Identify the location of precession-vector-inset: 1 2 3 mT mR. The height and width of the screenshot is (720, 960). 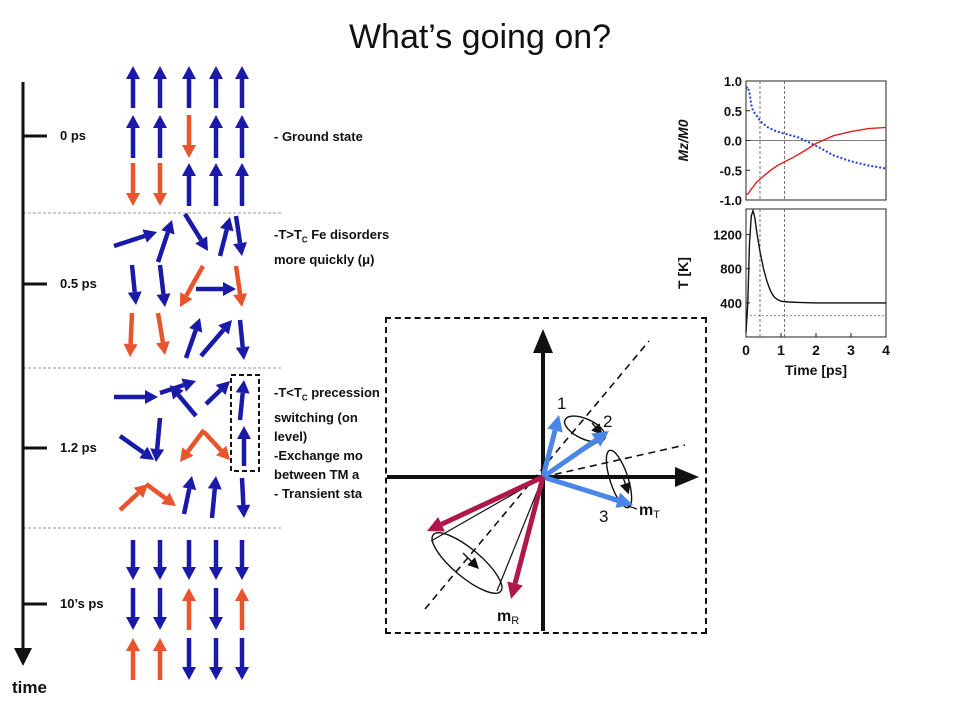
(546, 475).